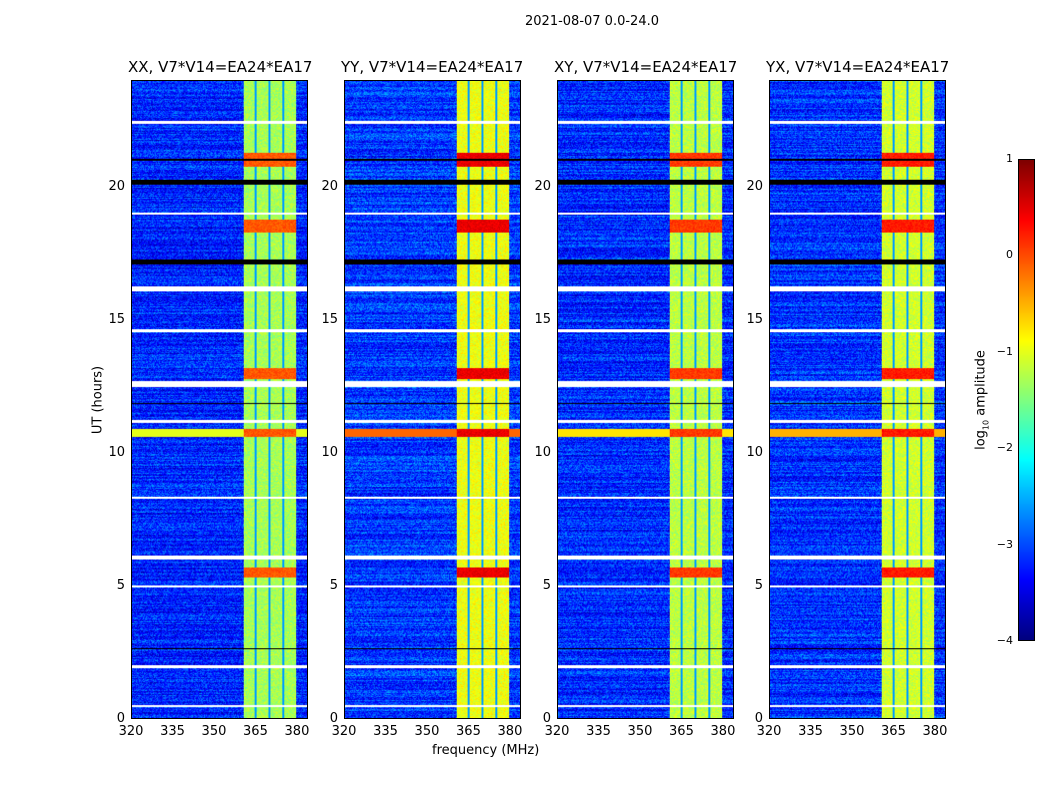 Image resolution: width=1050 pixels, height=800 pixels. I want to click on colorbar-tick-label: −1, so click(1004, 351).